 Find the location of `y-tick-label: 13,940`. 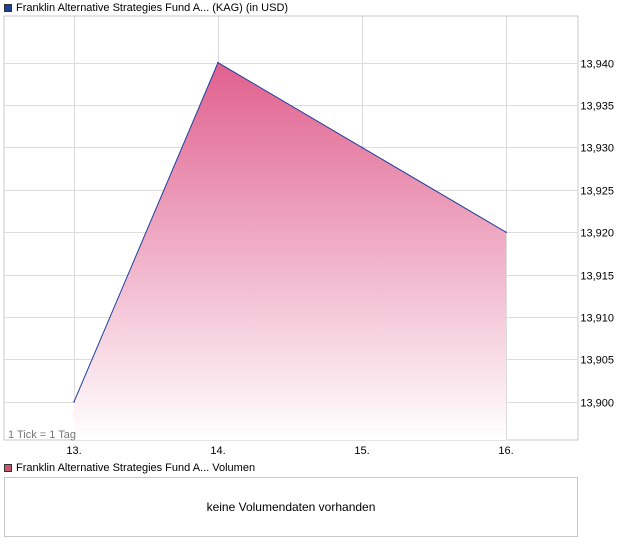

y-tick-label: 13,940 is located at coordinates (597, 65).